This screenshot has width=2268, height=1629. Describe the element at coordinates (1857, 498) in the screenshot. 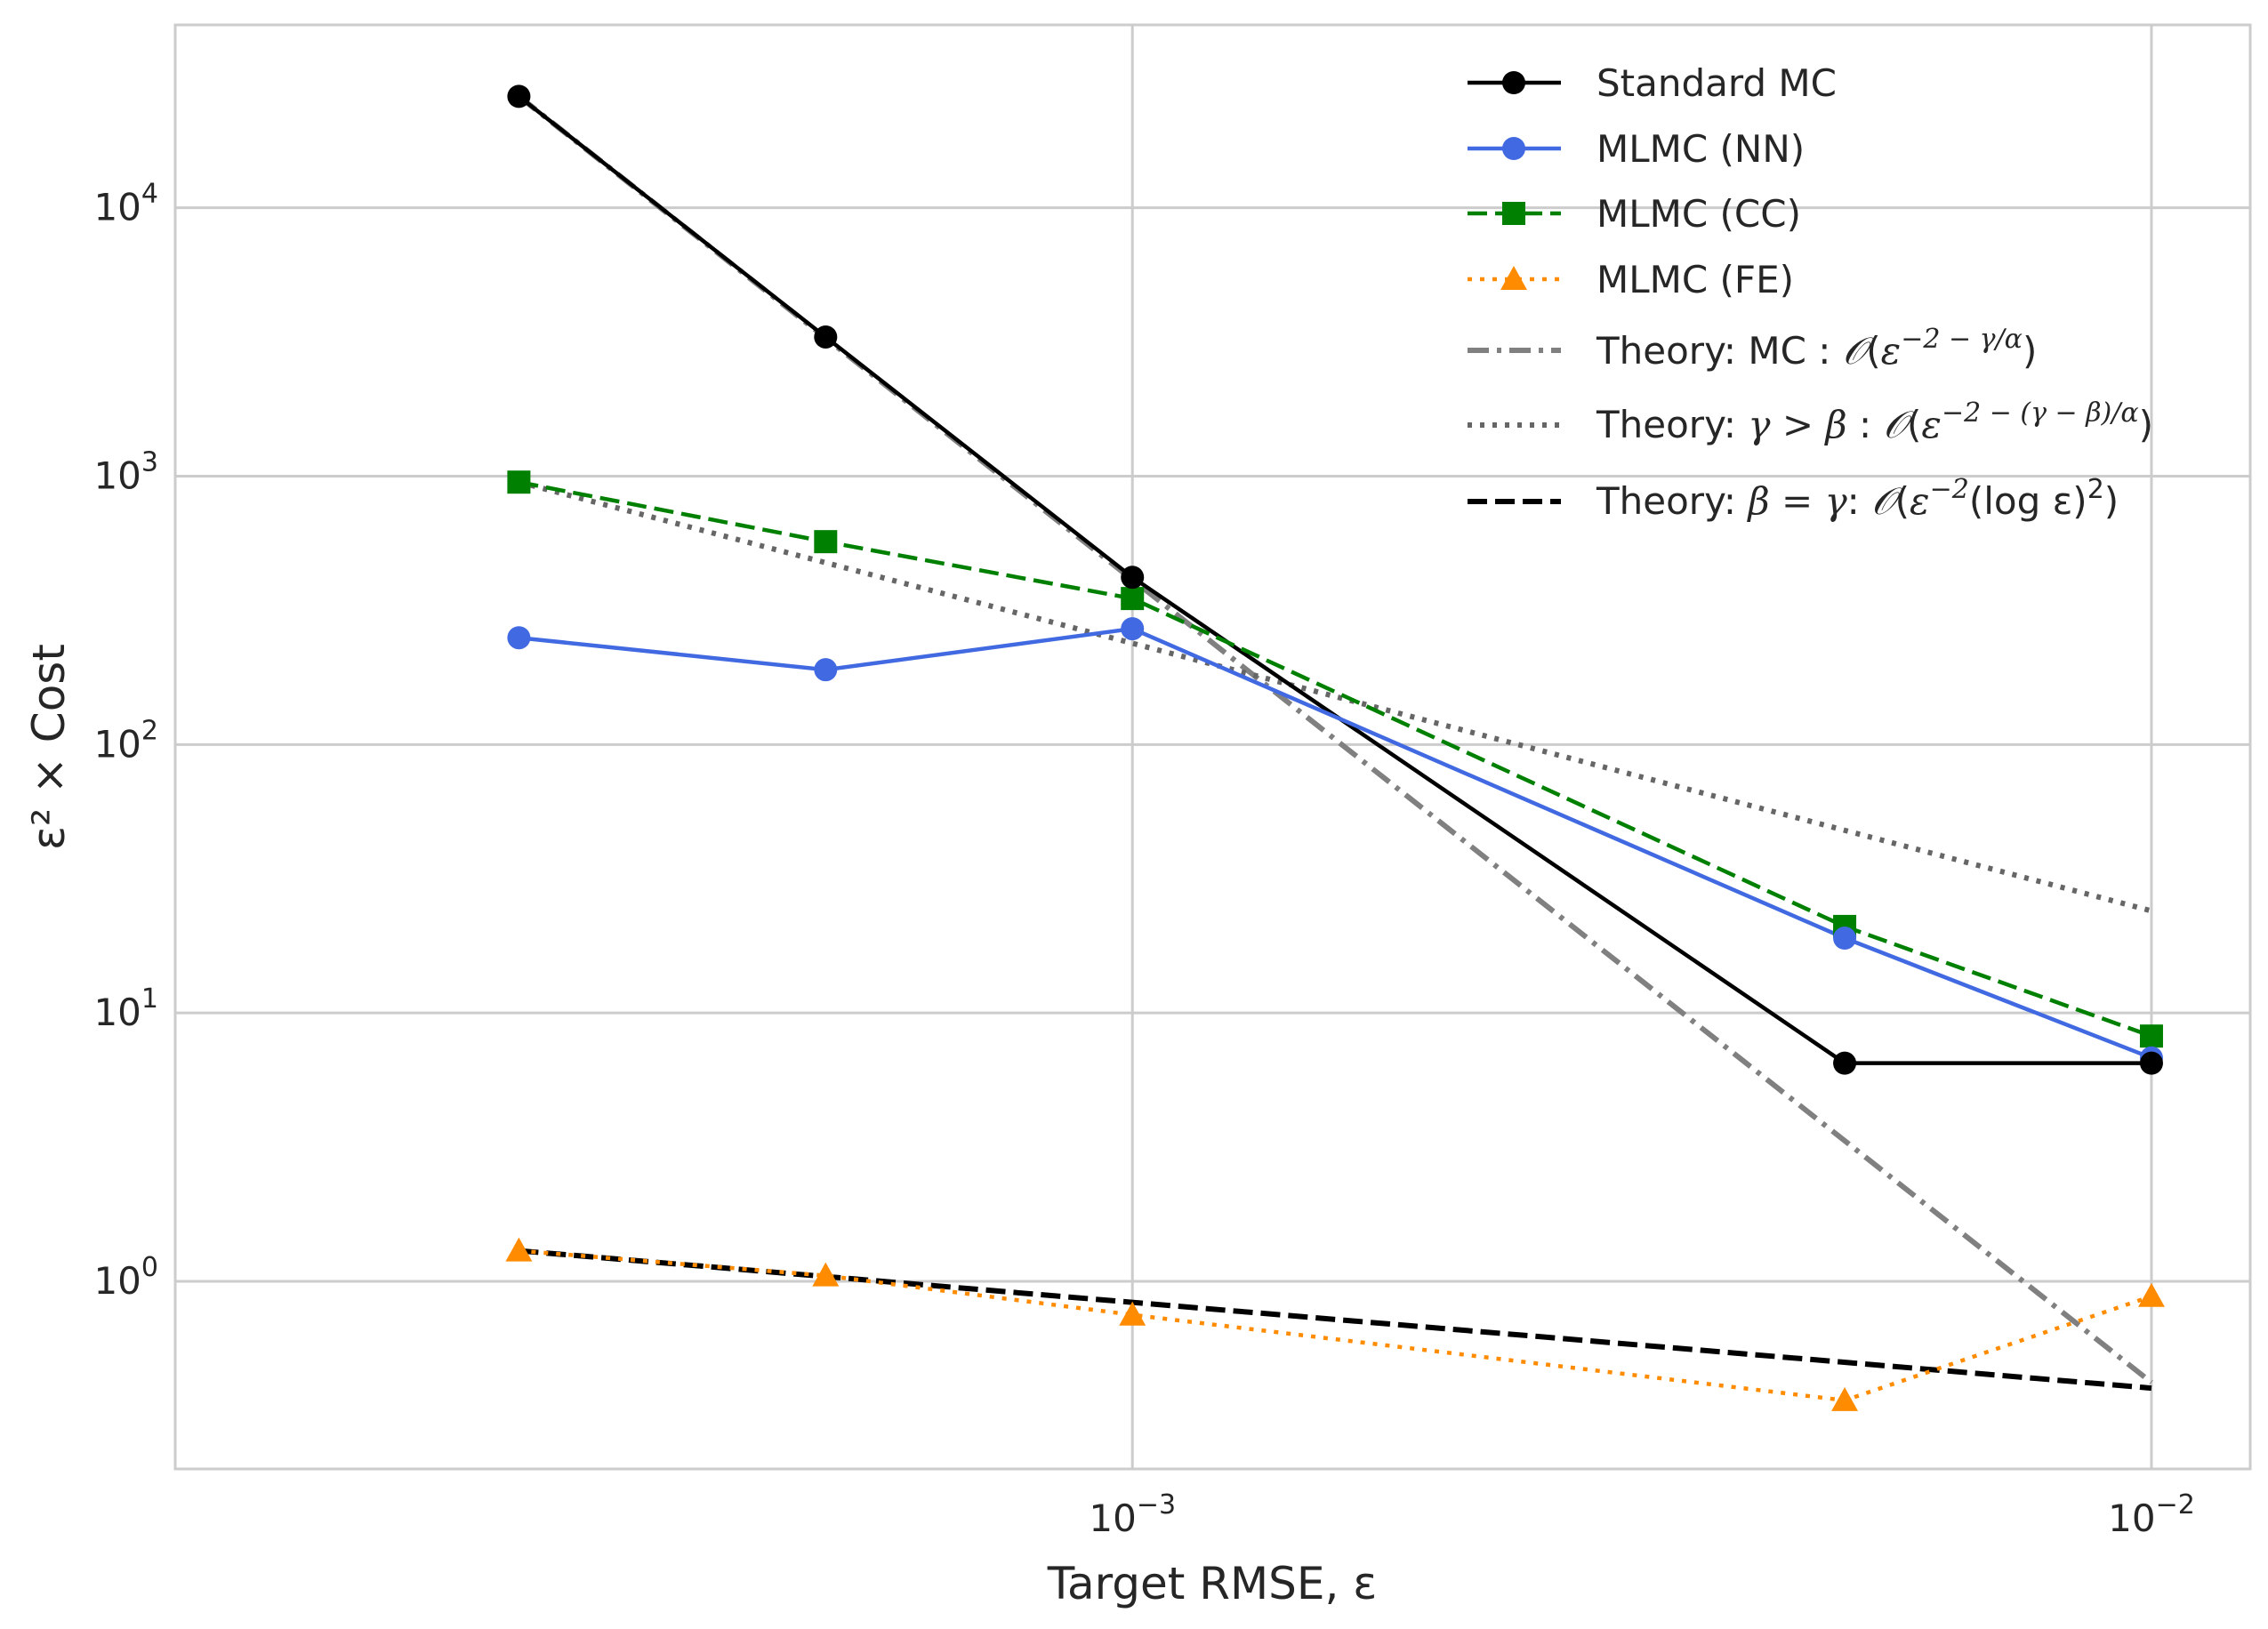

I see `legend-label-theory-beta-gamma: Theory: β = γ: 𝒪(ε−2(log ε)2)` at that location.